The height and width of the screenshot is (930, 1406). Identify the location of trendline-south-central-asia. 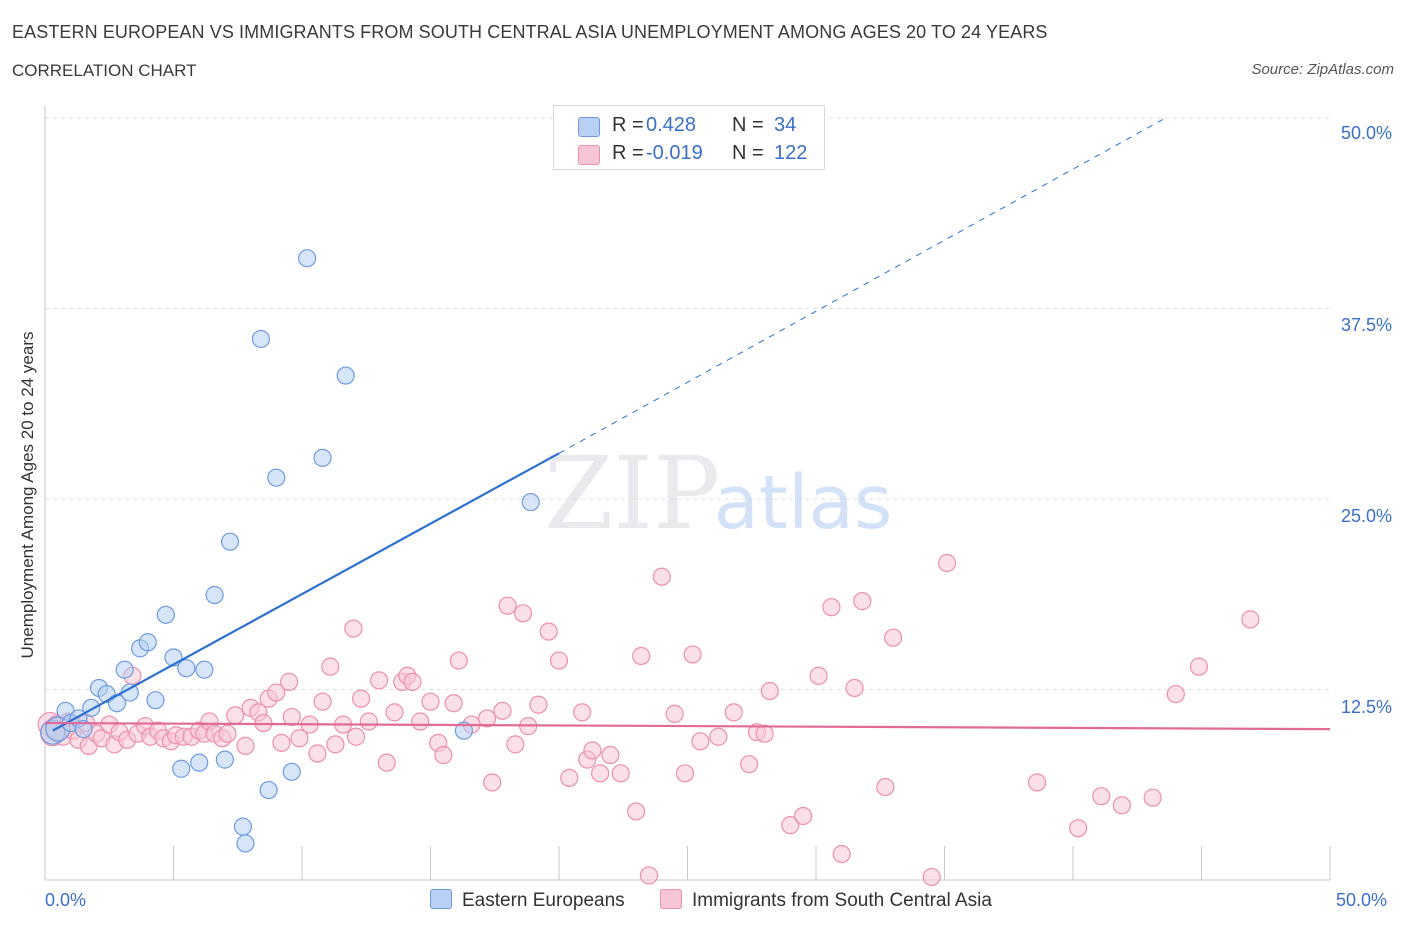
(687, 726).